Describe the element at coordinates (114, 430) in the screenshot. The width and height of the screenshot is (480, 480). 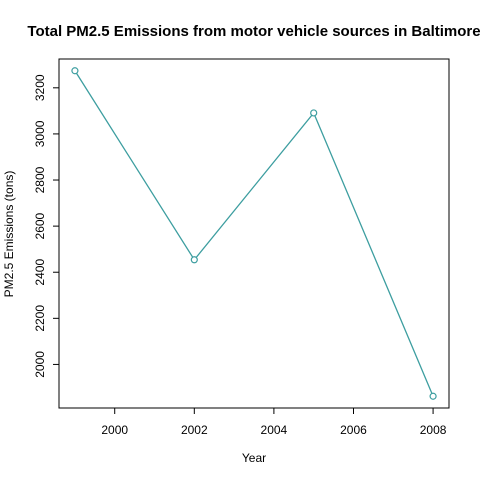
I see `x-tick-label: 2000` at that location.